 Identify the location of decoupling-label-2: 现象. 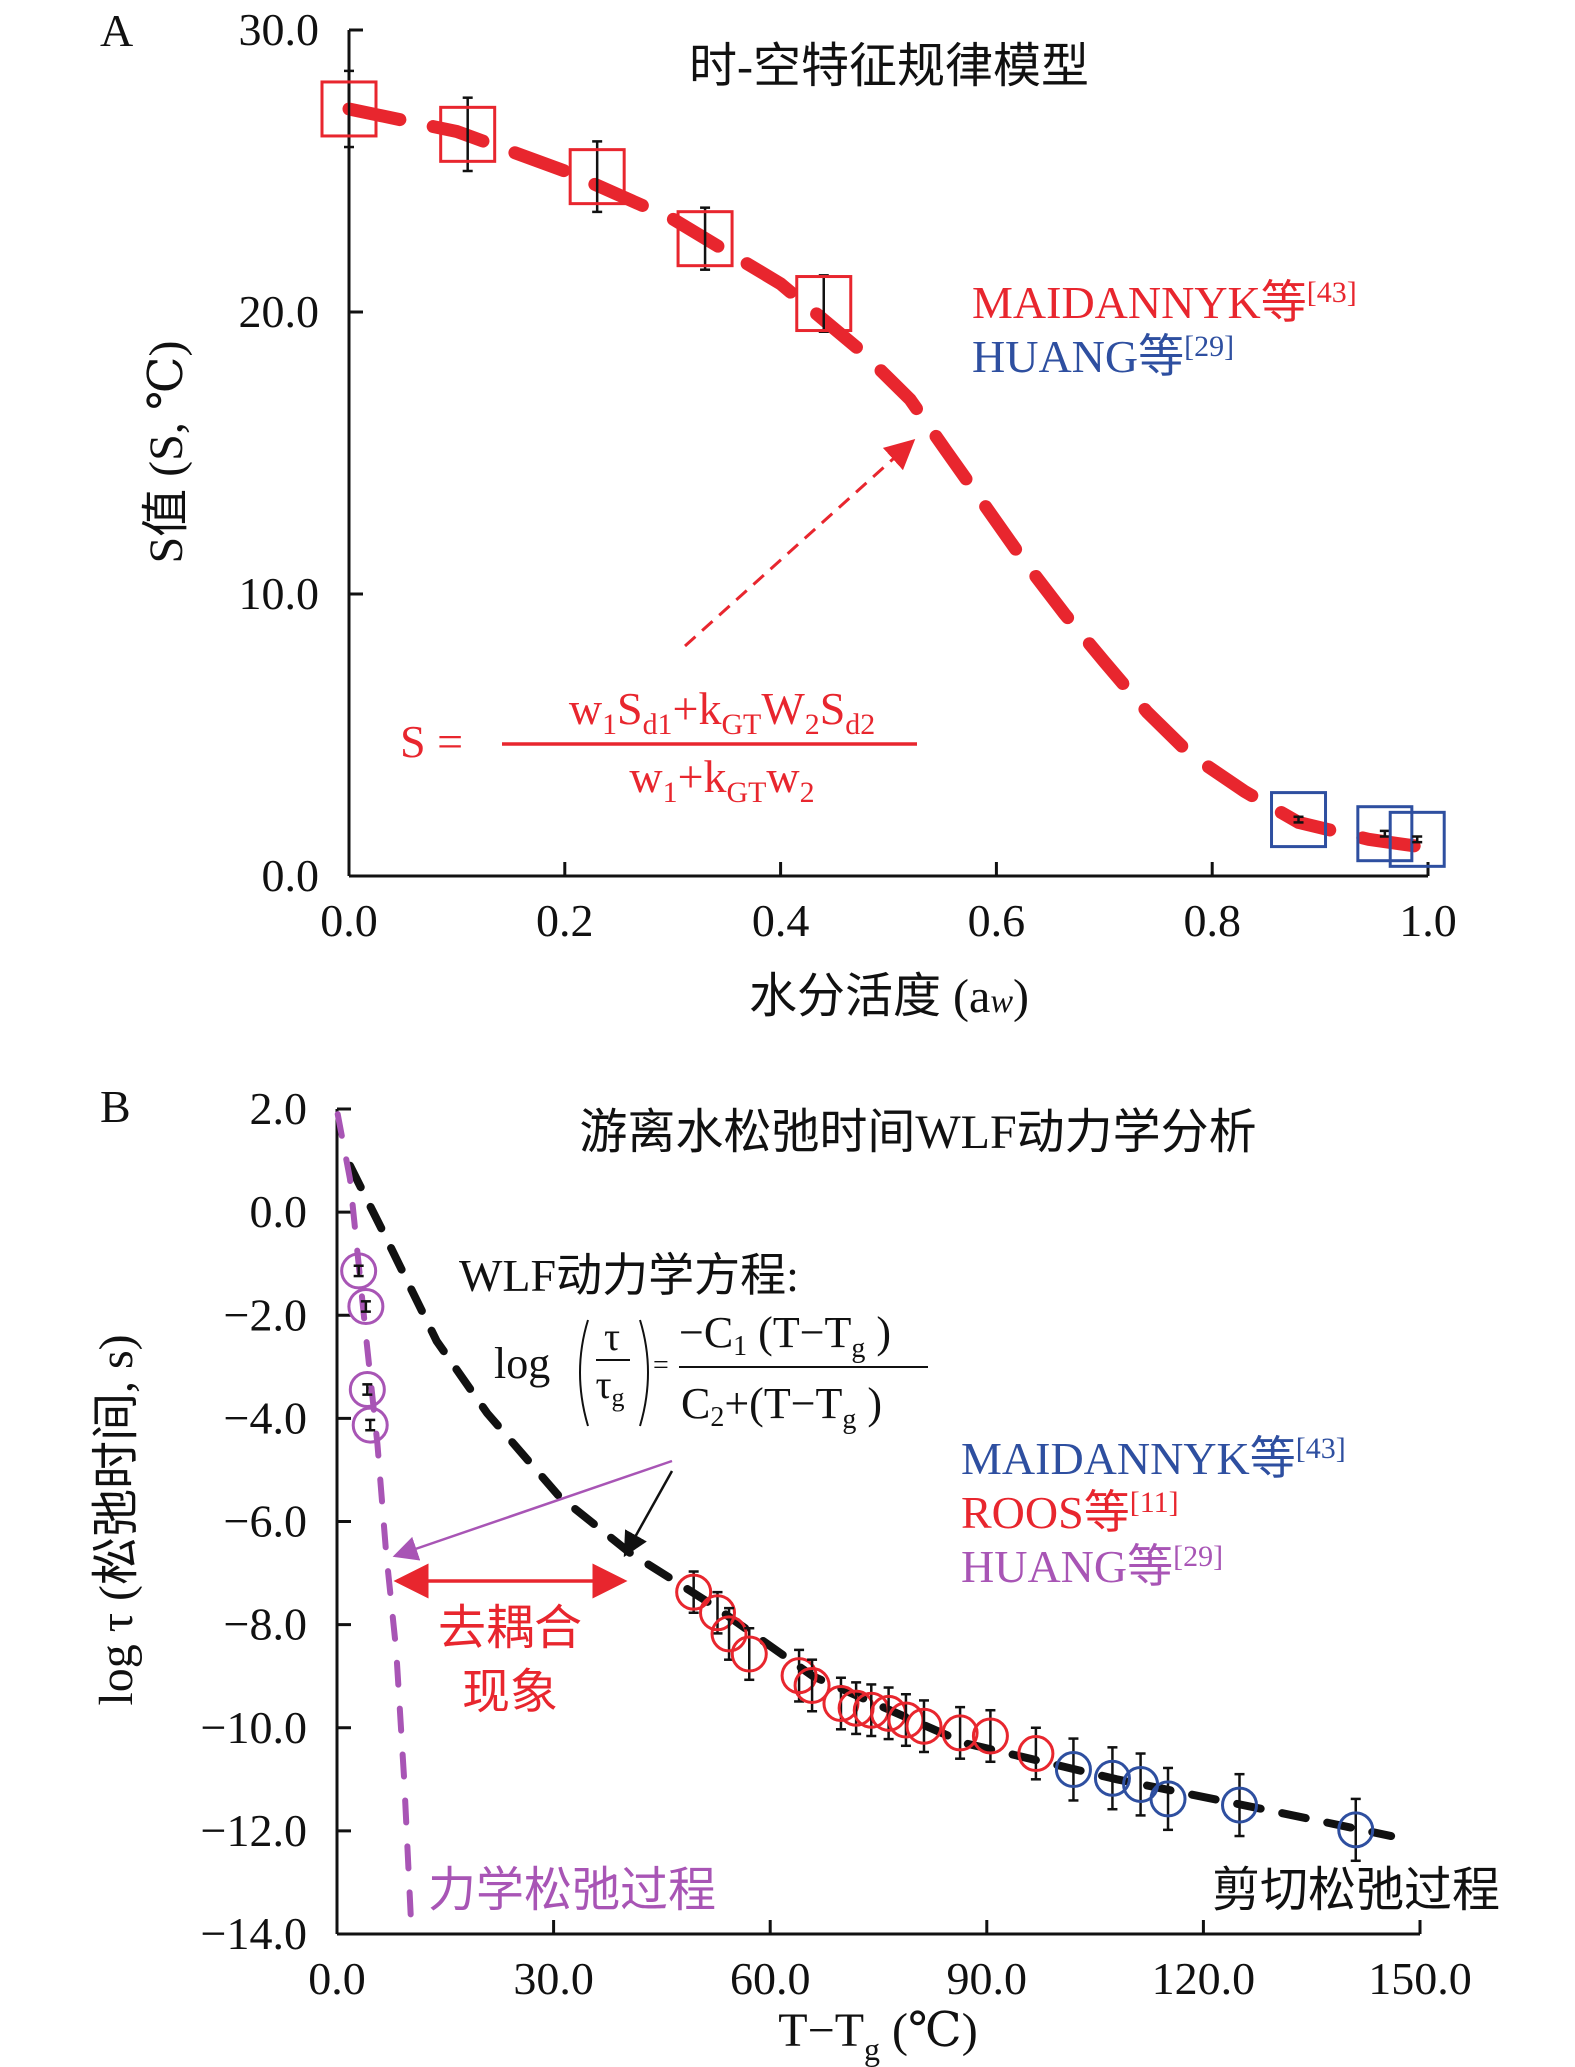
(510, 1692).